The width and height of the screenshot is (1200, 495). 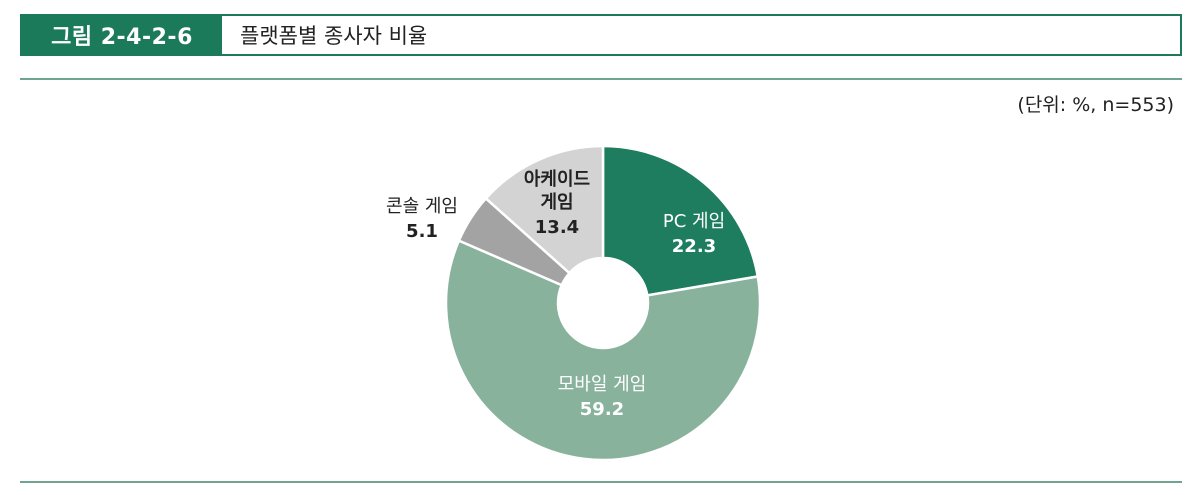 I want to click on figure-header: 그림 2-4-2-6 플랫폼별 종사자 비율, so click(x=601, y=35).